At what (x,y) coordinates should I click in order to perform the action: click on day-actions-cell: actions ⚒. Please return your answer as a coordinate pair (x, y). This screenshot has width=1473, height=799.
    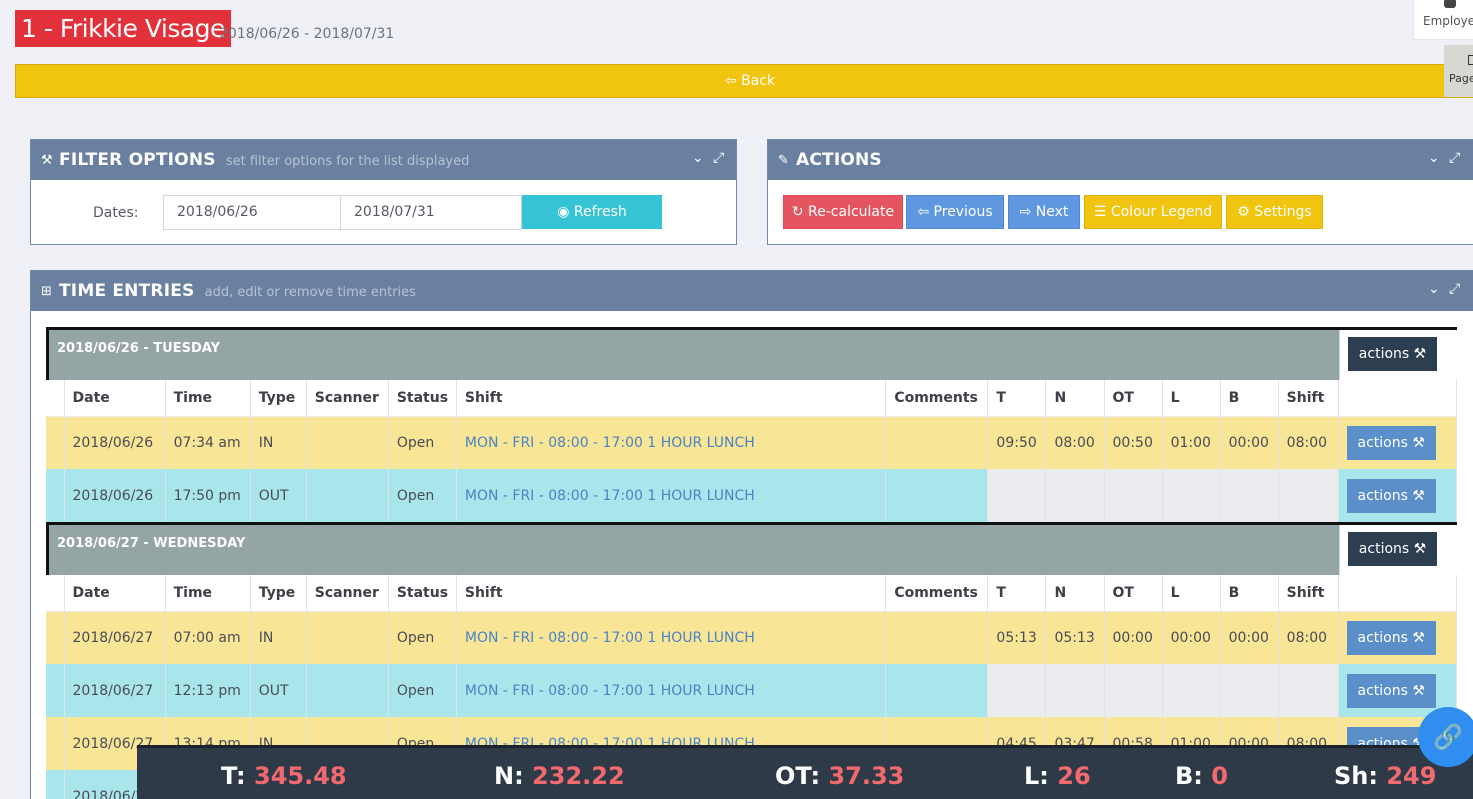
    Looking at the image, I should click on (1398, 550).